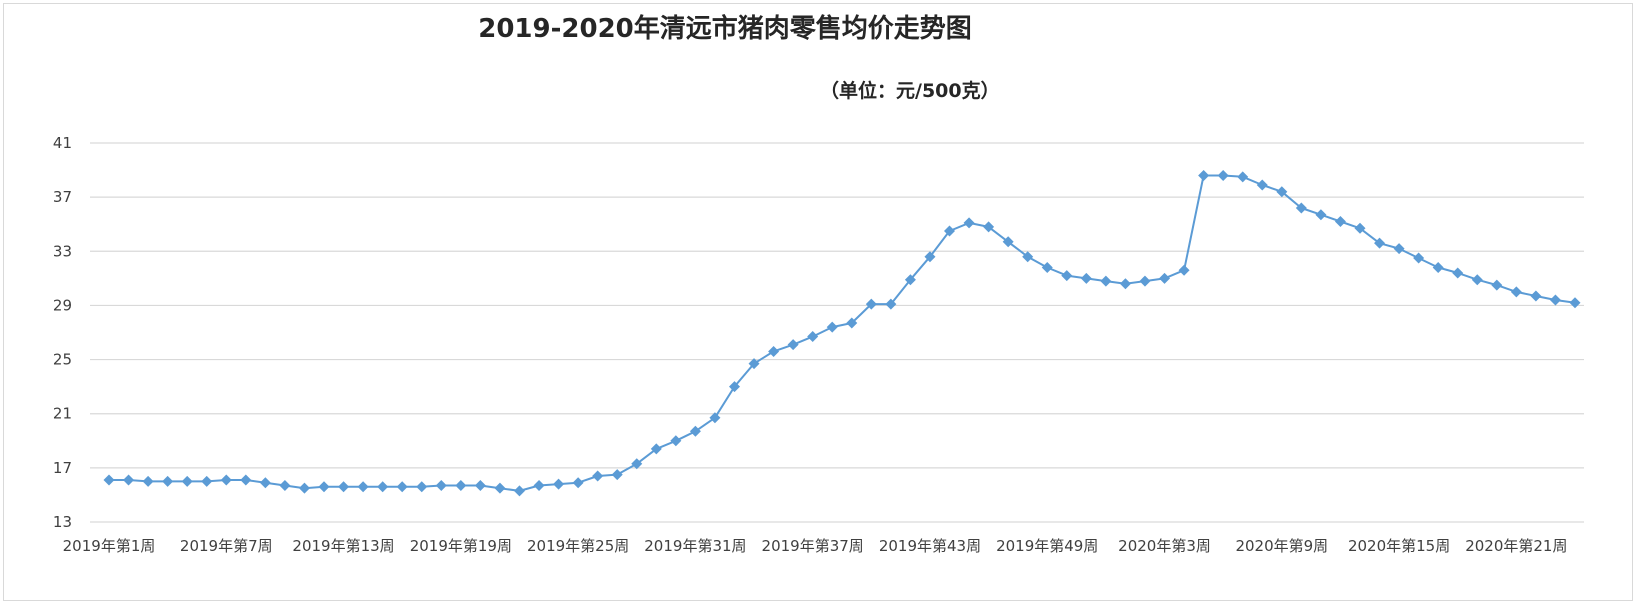  I want to click on y-tick-label: 41, so click(62, 143).